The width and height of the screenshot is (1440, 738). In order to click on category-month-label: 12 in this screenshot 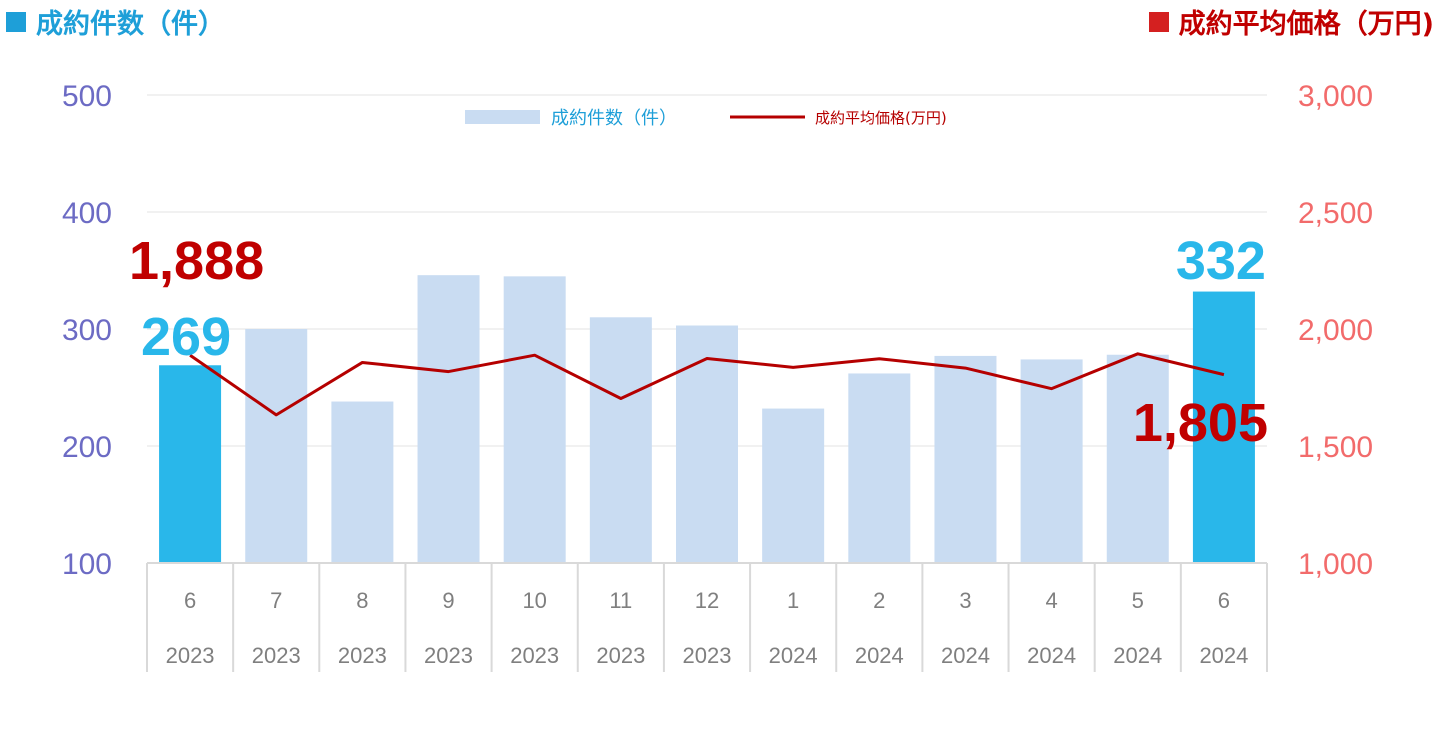, I will do `click(707, 600)`.